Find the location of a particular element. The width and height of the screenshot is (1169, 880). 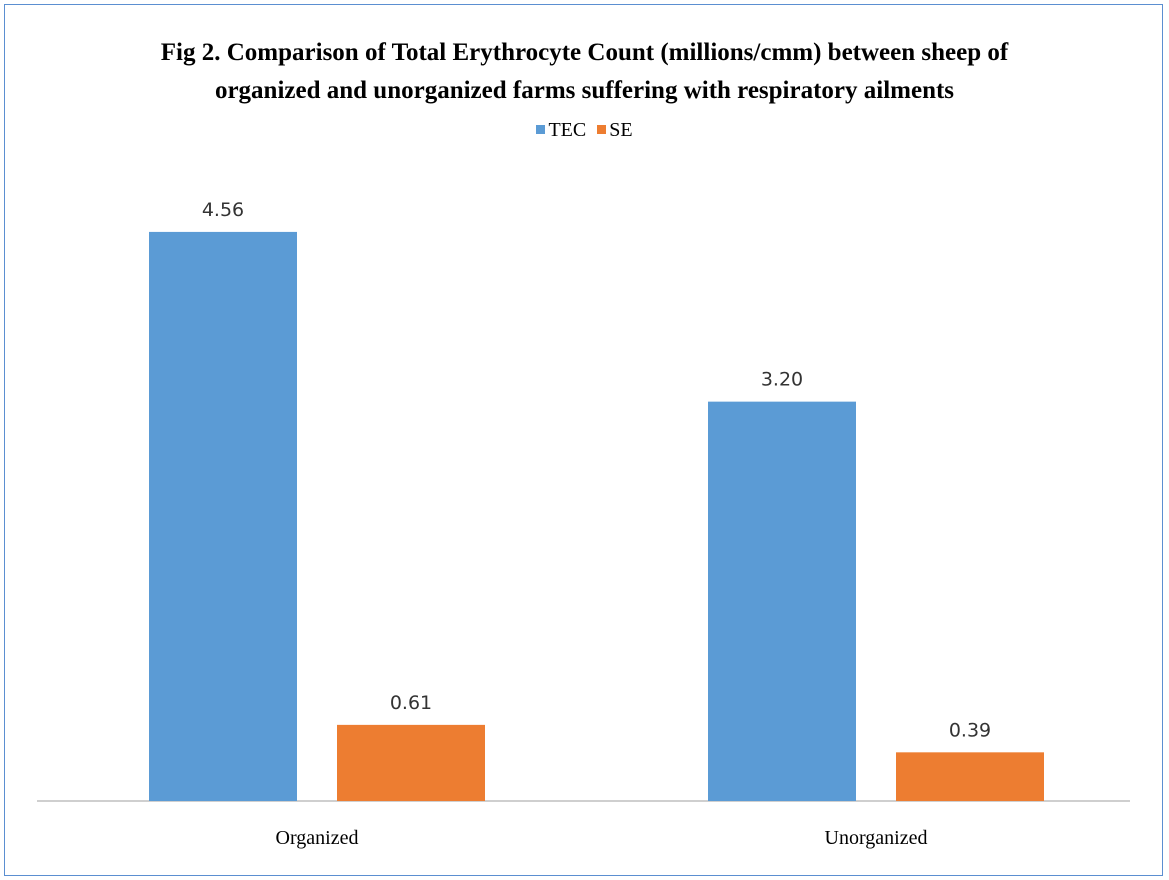

bar-tec-unorganized is located at coordinates (782, 601).